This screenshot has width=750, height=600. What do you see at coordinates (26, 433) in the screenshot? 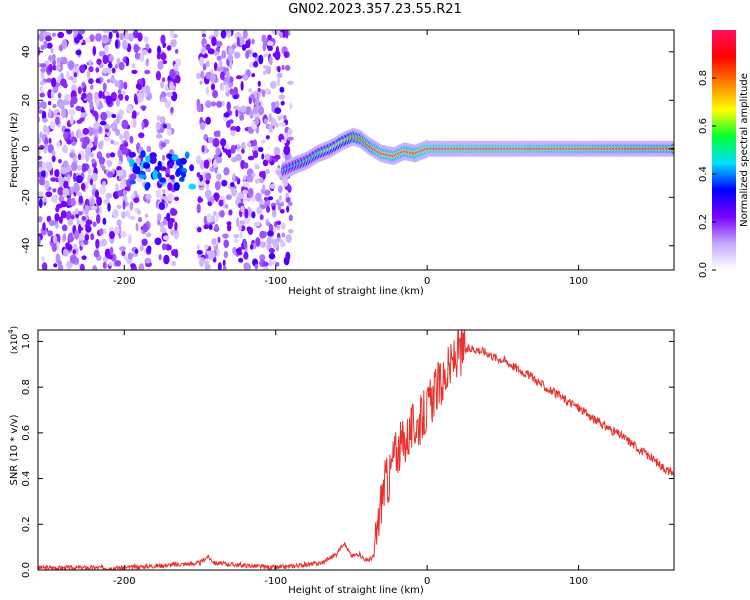
I see `y-tick-label: 0.6` at bounding box center [26, 433].